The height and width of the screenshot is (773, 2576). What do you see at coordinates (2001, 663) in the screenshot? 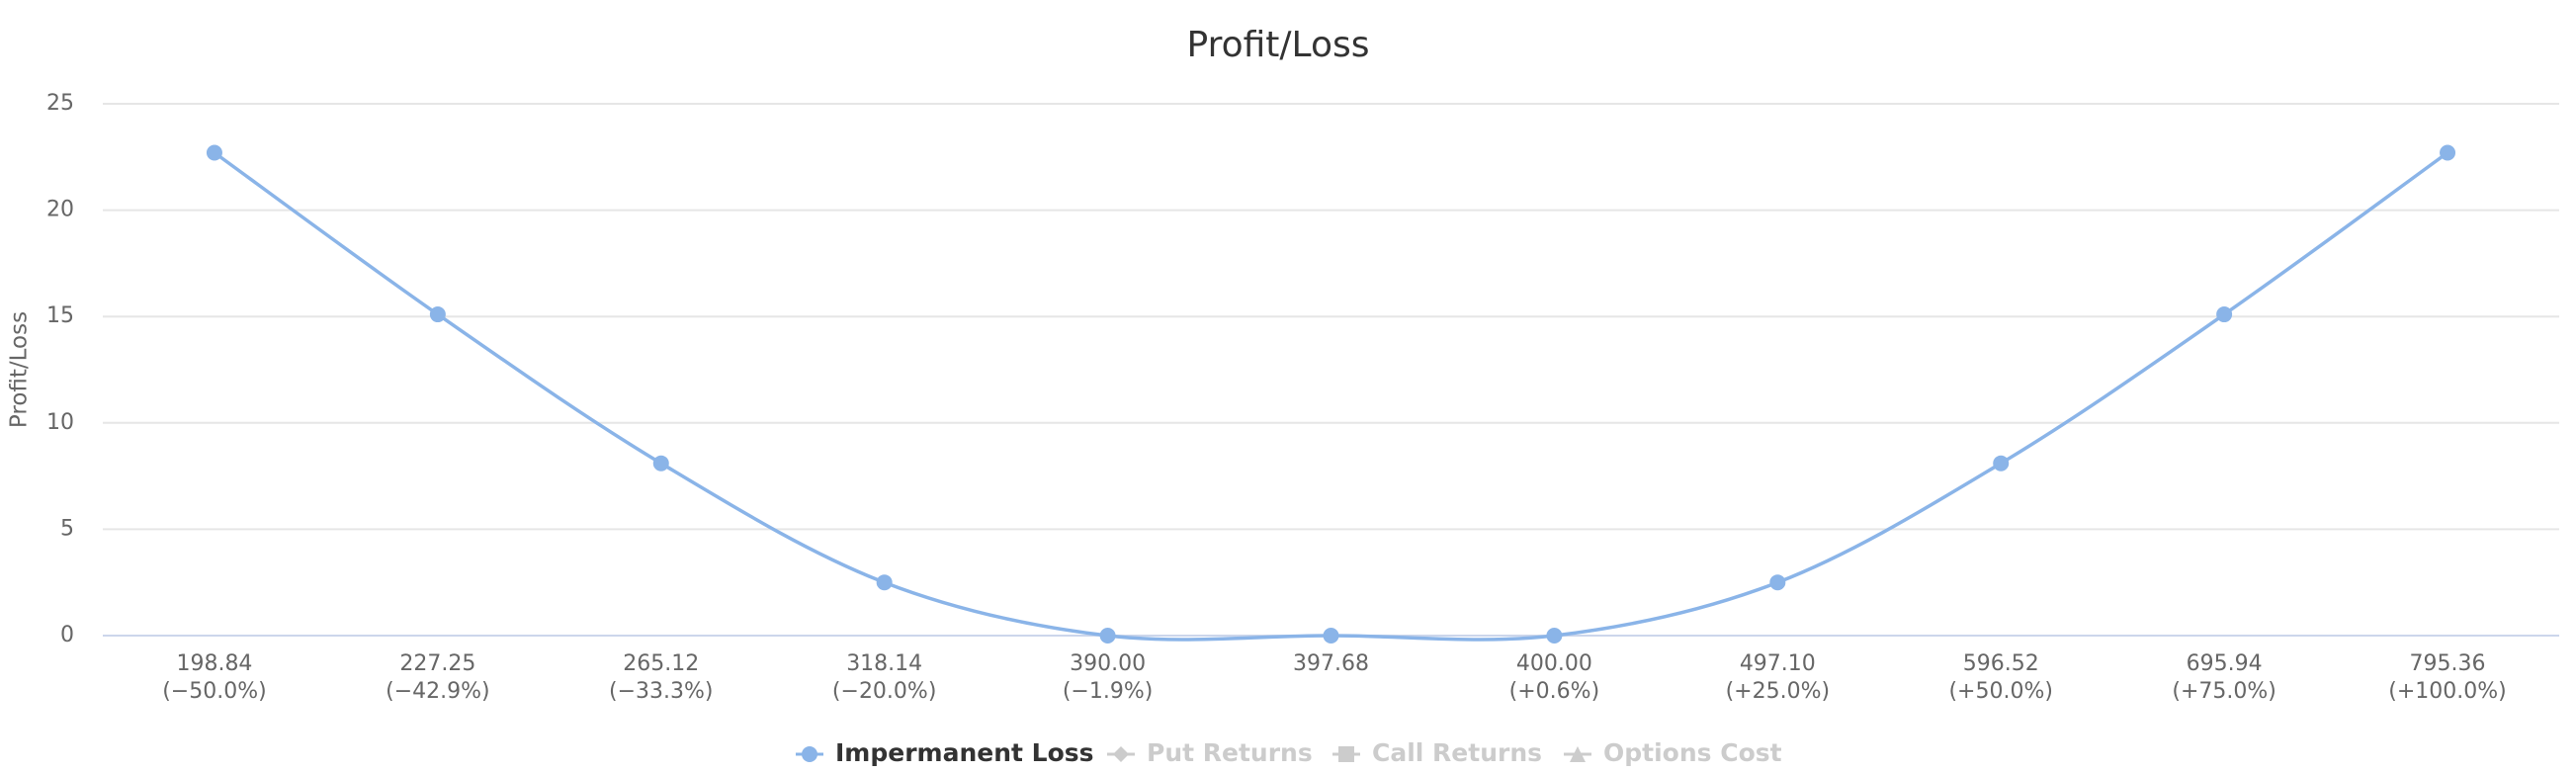
I see `x-tick-label: 596.52` at bounding box center [2001, 663].